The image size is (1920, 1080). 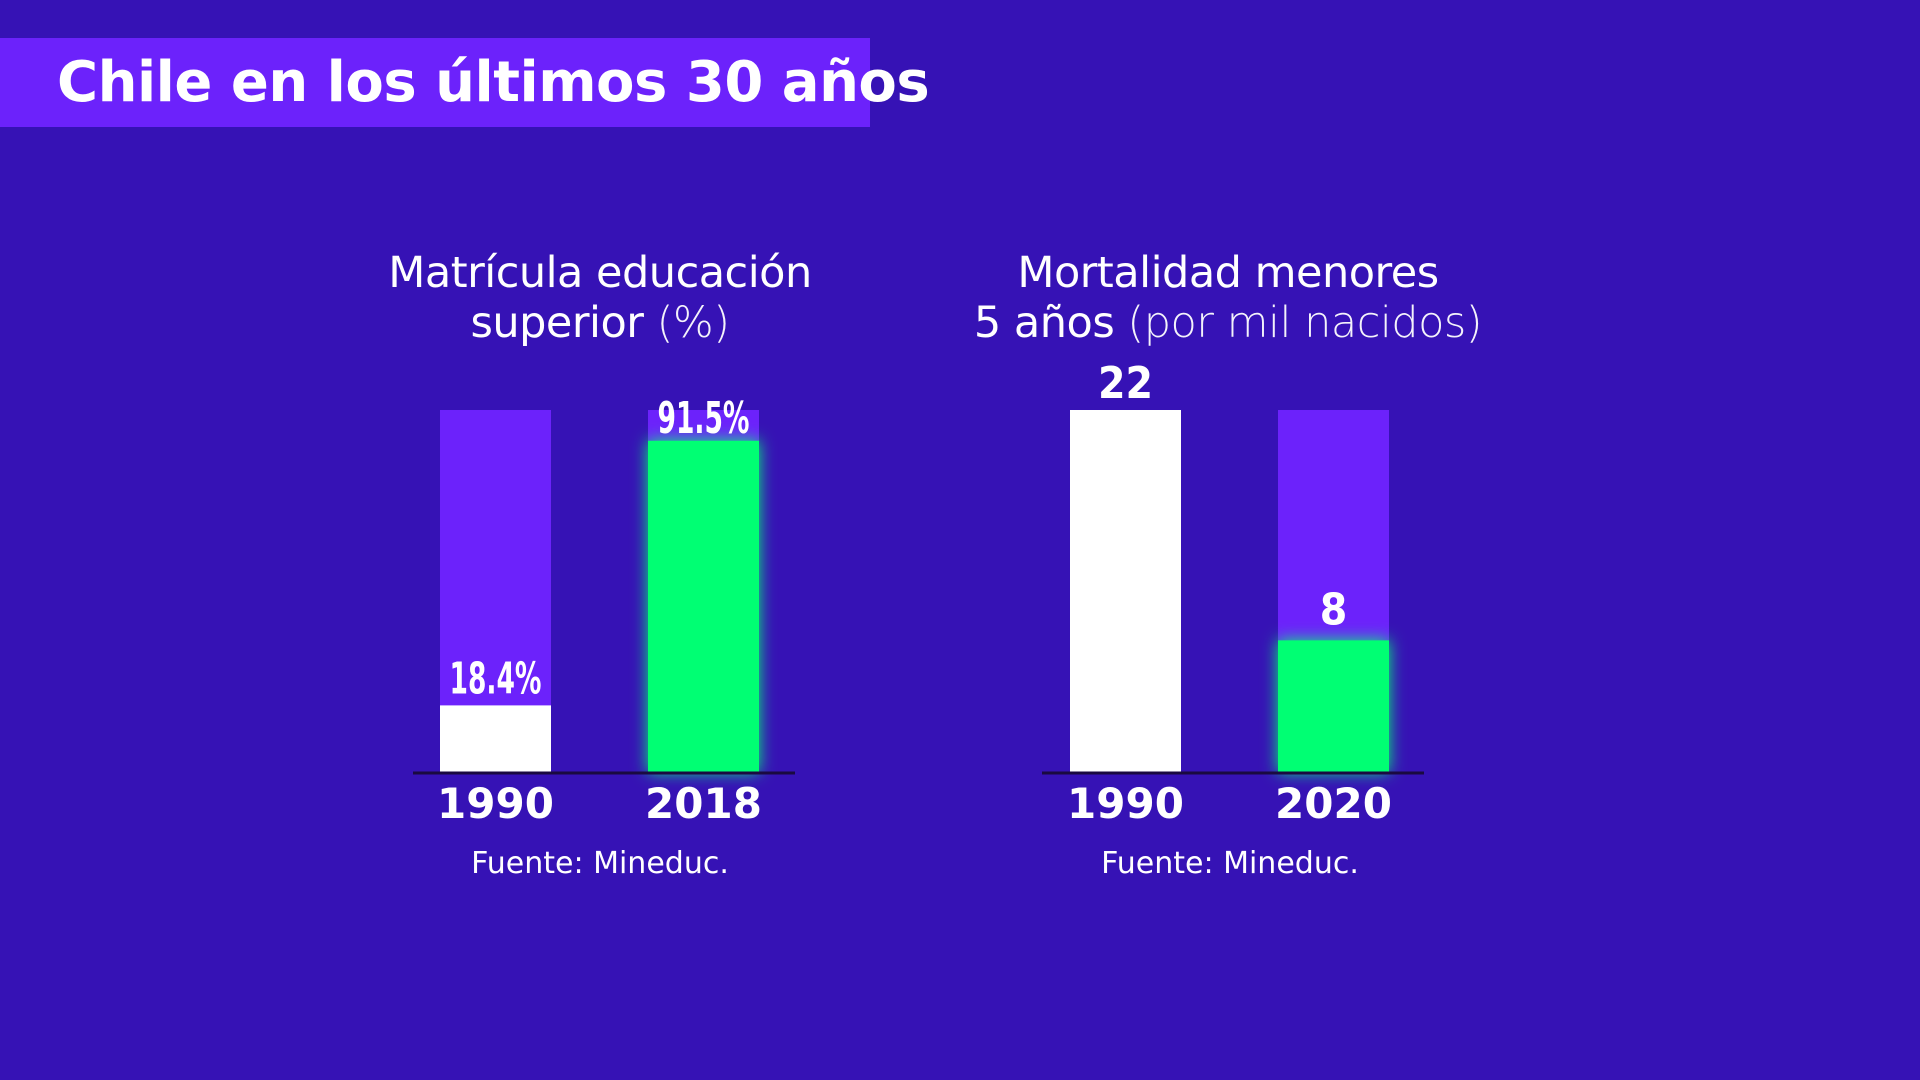 I want to click on bar-2018, so click(x=703, y=606).